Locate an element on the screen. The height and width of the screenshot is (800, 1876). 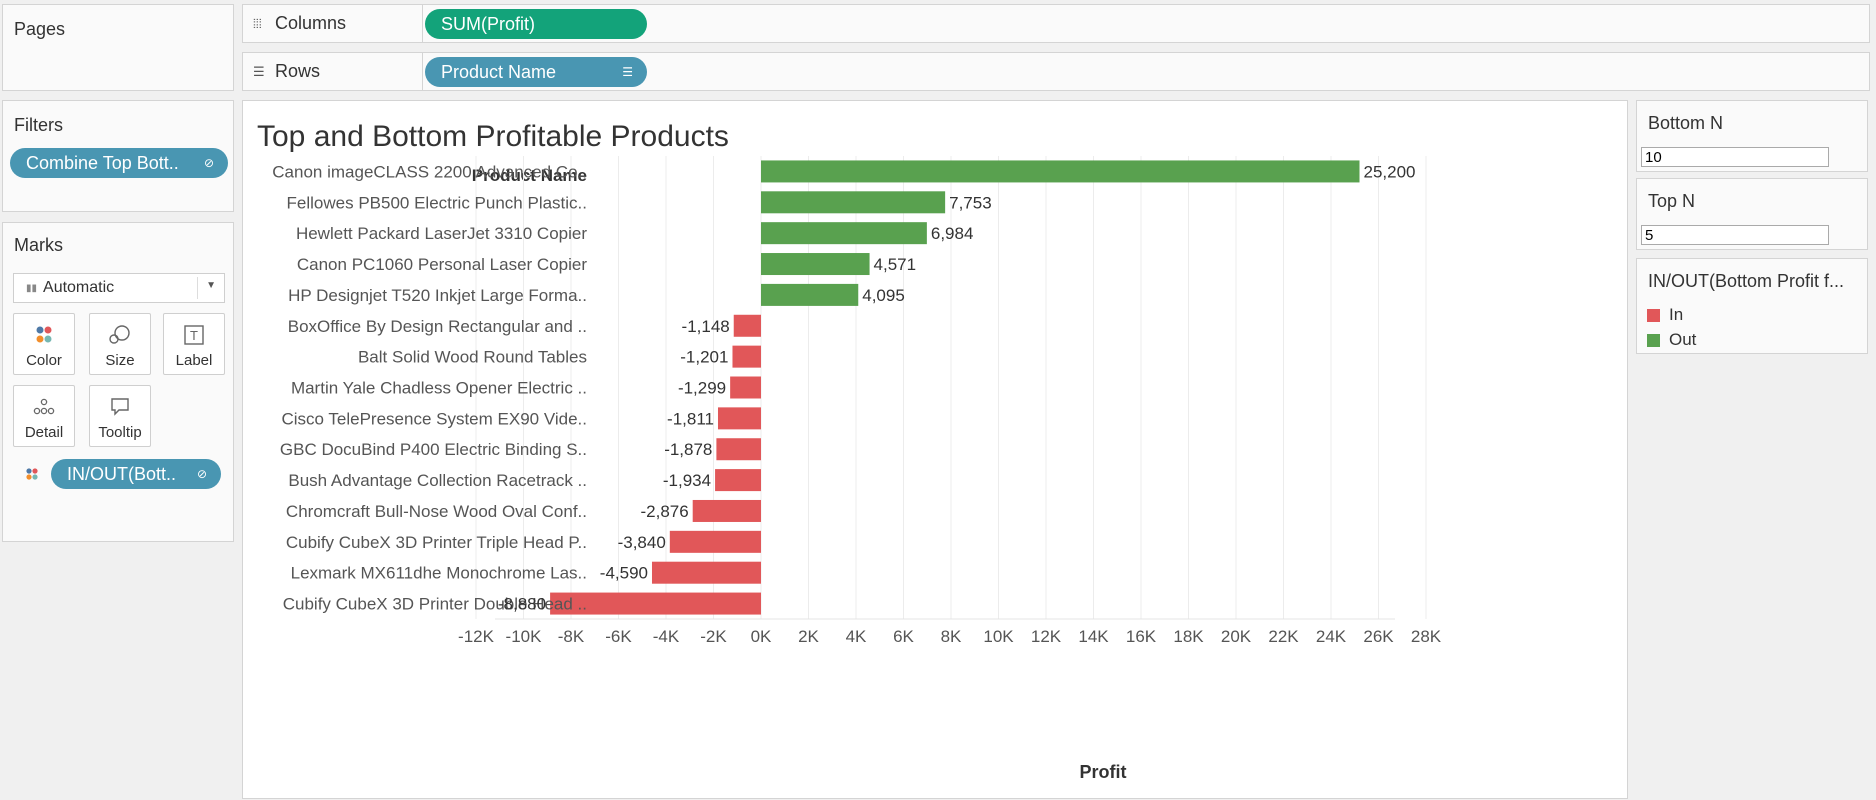
pages-card: Pages is located at coordinates (118, 47).